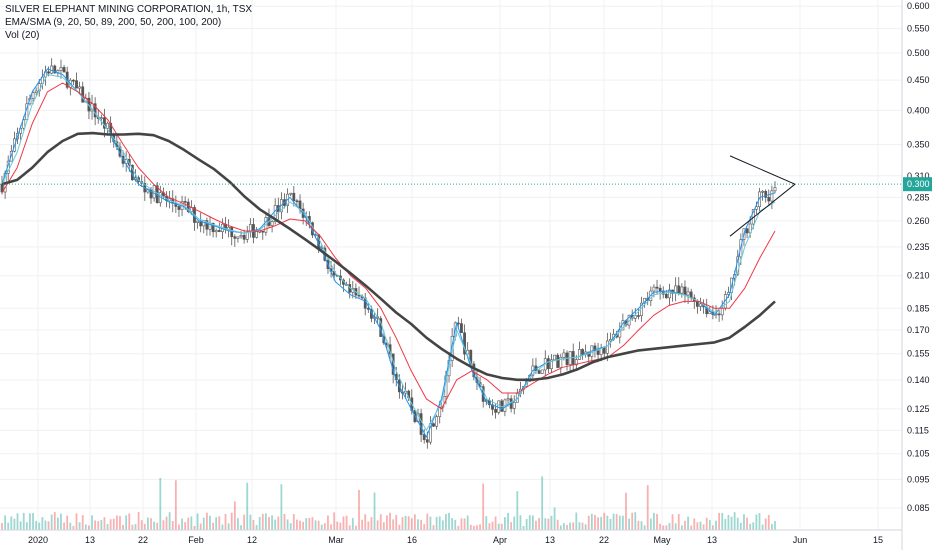  I want to click on y-tick-label: 0.210, so click(918, 276).